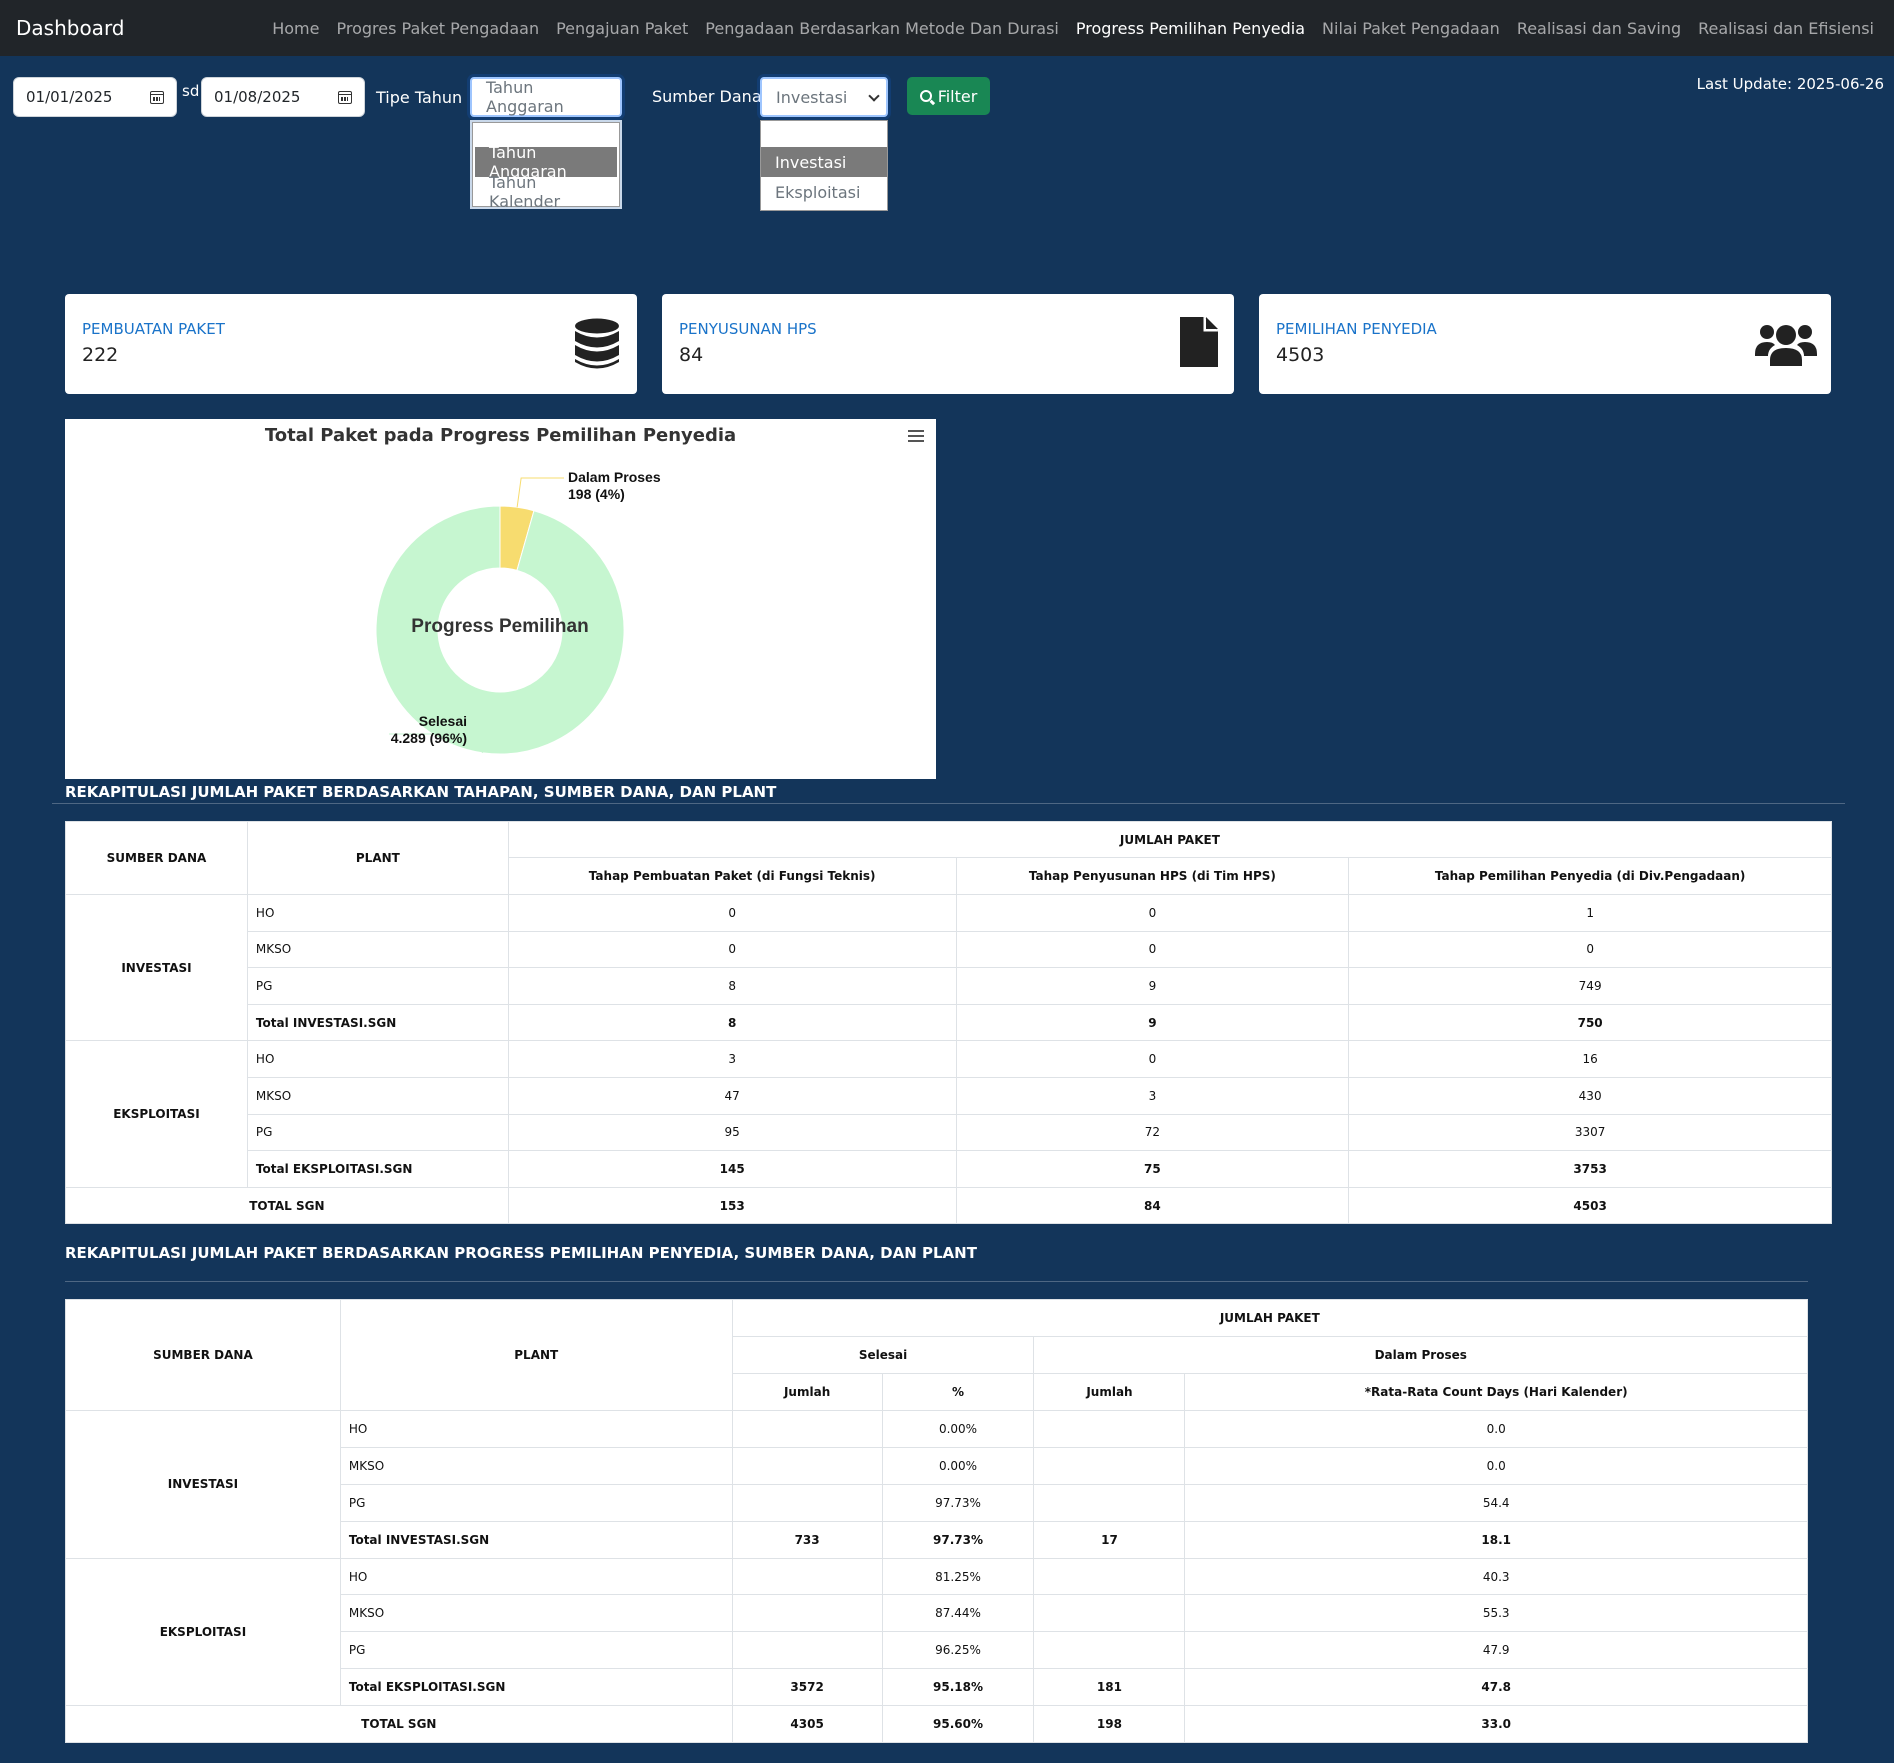 The image size is (1894, 1763). What do you see at coordinates (818, 192) in the screenshot?
I see `option-eksploitasi: Eksploitasi` at bounding box center [818, 192].